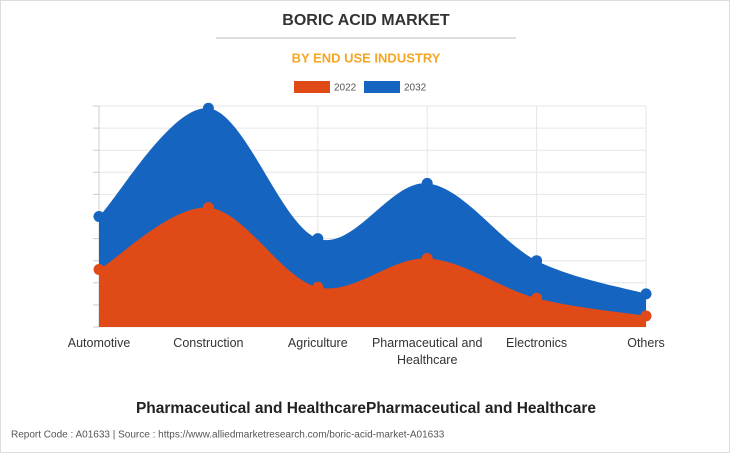  What do you see at coordinates (366, 57) in the screenshot?
I see `chart-subtitle: BY END USE INDUSTRY` at bounding box center [366, 57].